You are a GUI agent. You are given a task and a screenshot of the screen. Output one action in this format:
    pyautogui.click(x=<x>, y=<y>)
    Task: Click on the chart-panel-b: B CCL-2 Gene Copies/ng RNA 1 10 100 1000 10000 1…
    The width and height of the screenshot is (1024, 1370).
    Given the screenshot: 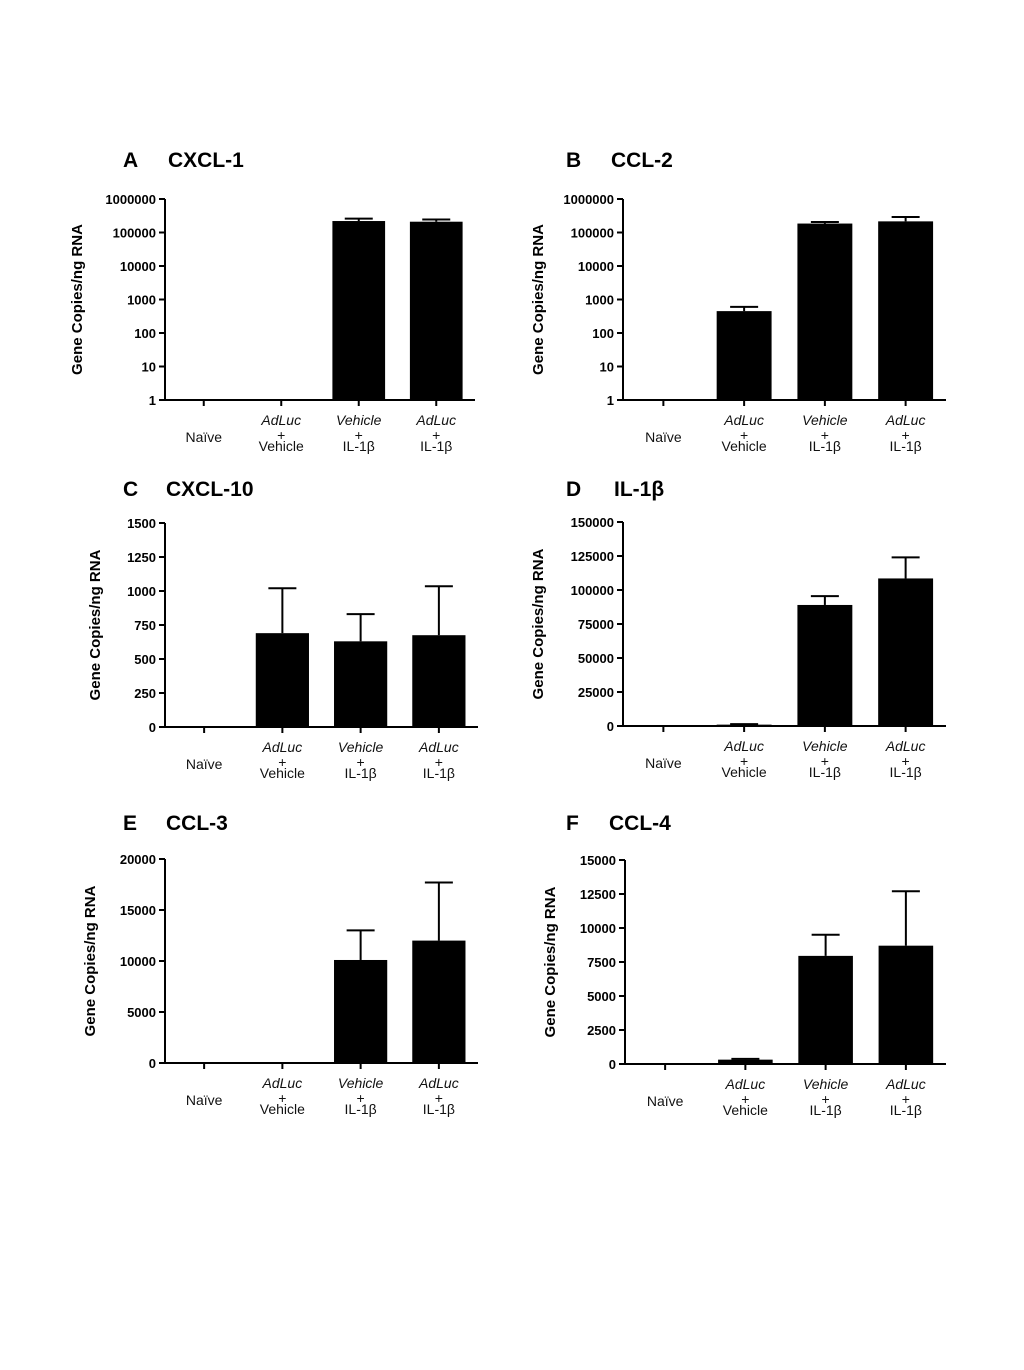 What is the action you would take?
    pyautogui.click(x=738, y=301)
    